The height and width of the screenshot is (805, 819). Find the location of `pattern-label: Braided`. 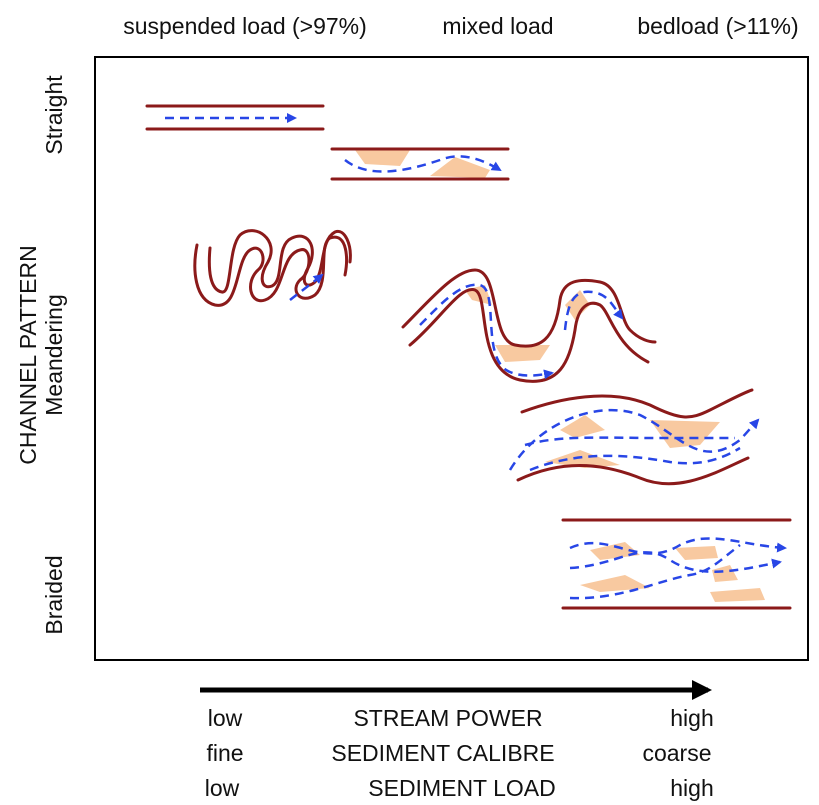

pattern-label: Braided is located at coordinates (54, 594).